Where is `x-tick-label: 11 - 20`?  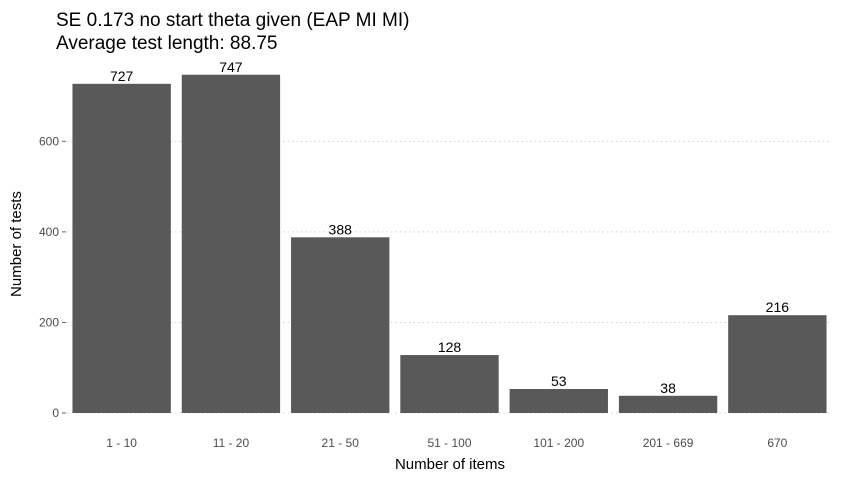 x-tick-label: 11 - 20 is located at coordinates (231, 443).